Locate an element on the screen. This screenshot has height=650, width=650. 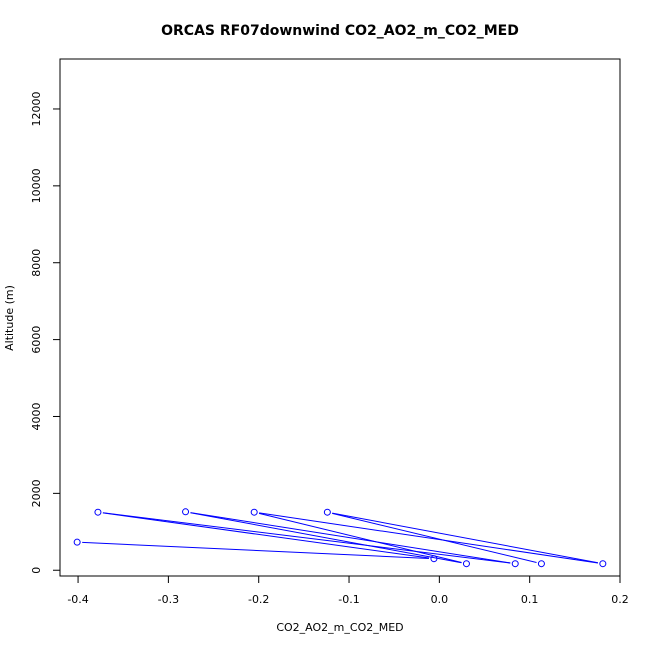
y-tick-label: 10000 is located at coordinates (36, 185).